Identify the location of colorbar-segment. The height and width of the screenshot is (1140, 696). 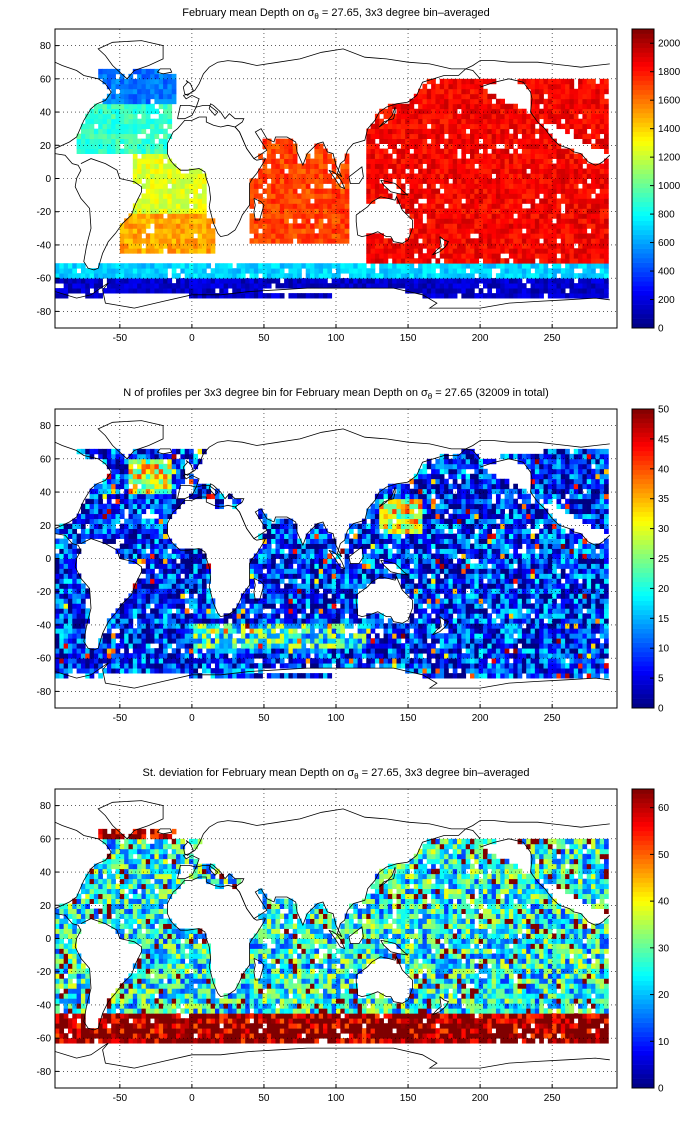
(643, 172).